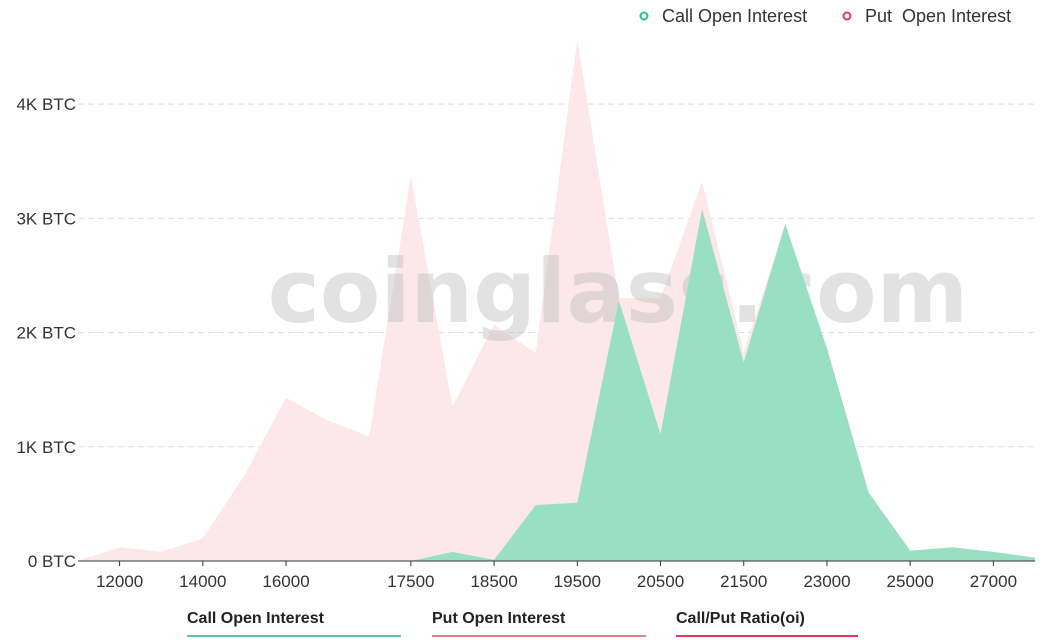 This screenshot has width=1057, height=640. Describe the element at coordinates (993, 581) in the screenshot. I see `x-tick-label: 27000` at that location.